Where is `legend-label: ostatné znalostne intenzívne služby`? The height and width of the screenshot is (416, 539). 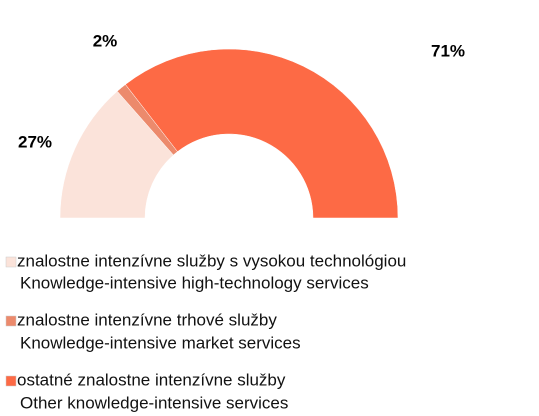
legend-label: ostatné znalostne intenzívne služby is located at coordinates (151, 379).